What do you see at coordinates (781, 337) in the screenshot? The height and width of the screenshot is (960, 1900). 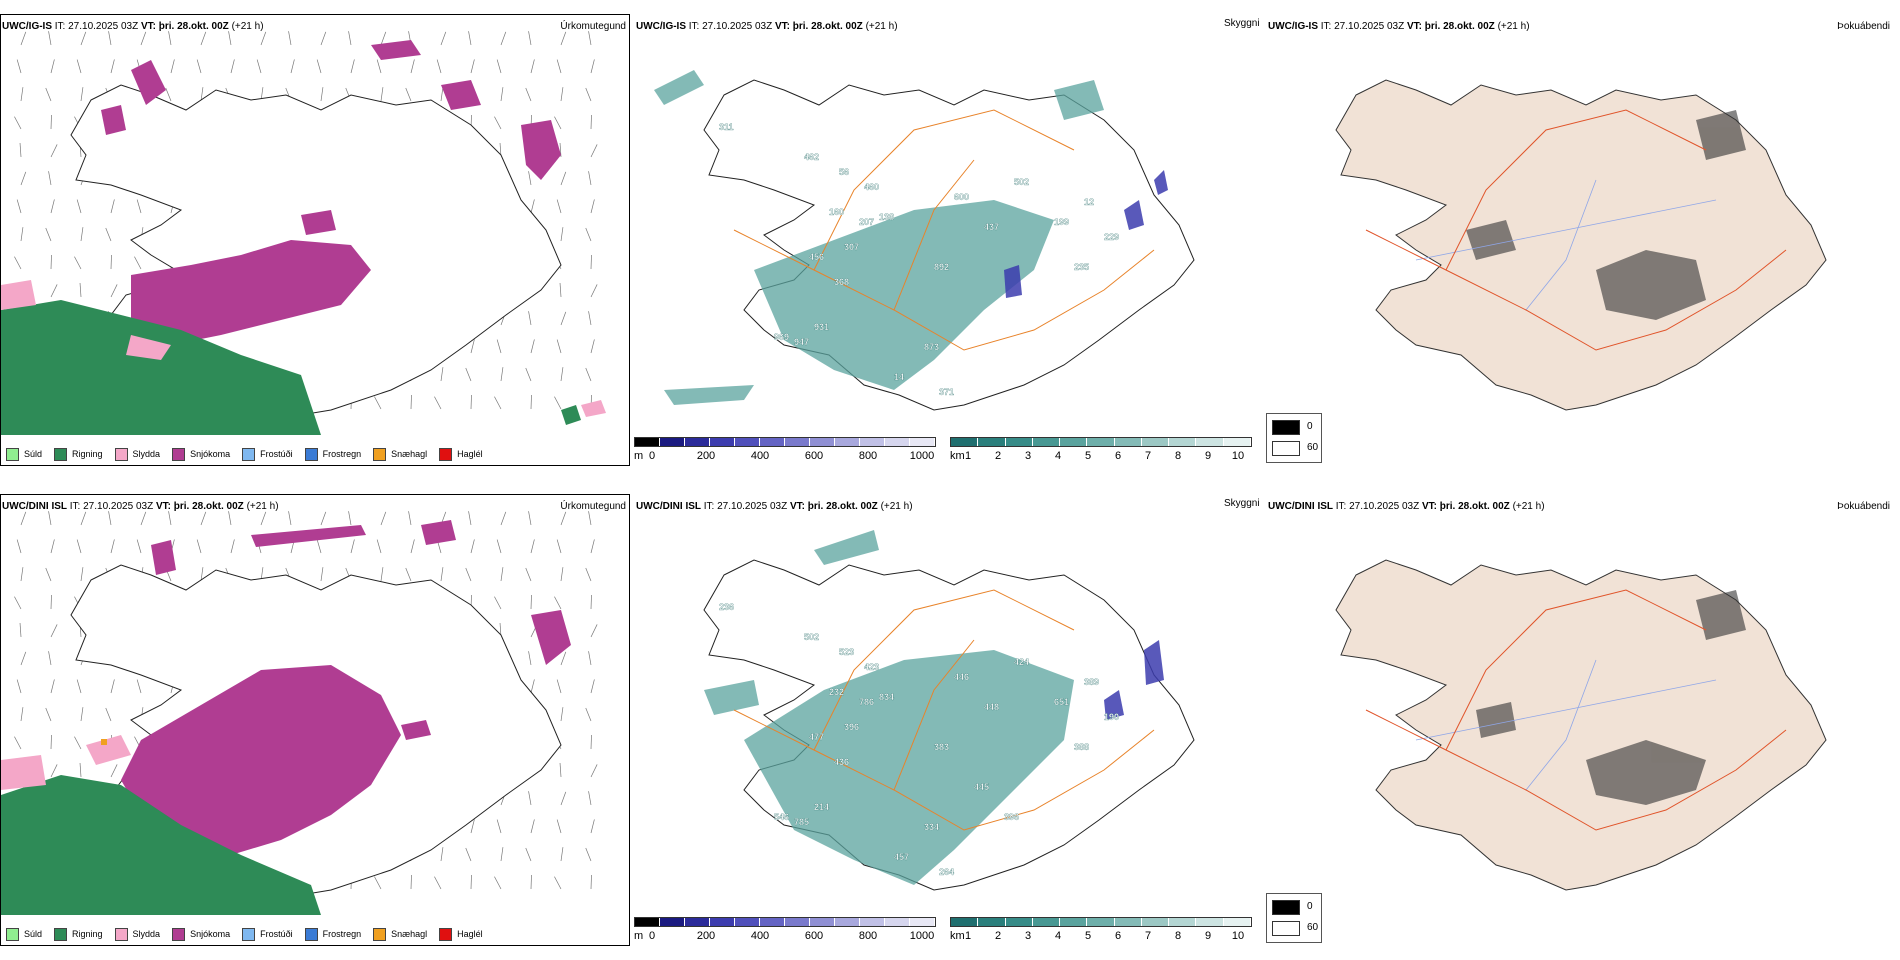 I see `cloud-base-value: 969` at bounding box center [781, 337].